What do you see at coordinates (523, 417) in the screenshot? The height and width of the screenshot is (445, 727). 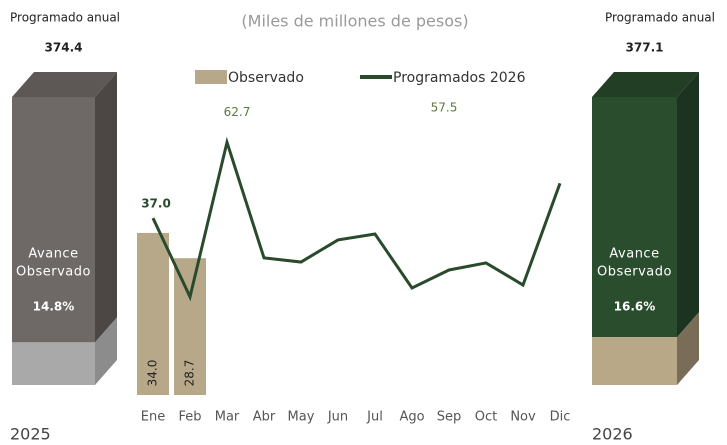 I see `x-tick-label: Nov` at bounding box center [523, 417].